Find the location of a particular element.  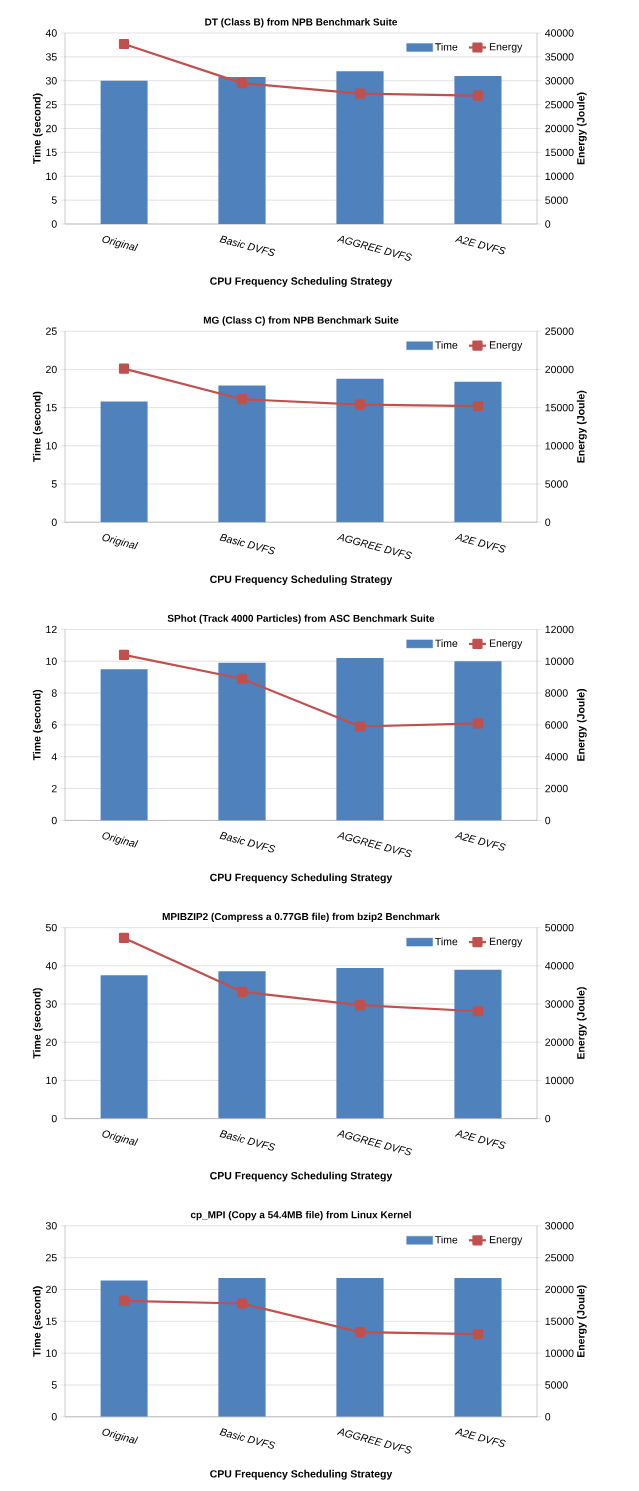

x-tick-label: AGGREE DVFS is located at coordinates (374, 546).